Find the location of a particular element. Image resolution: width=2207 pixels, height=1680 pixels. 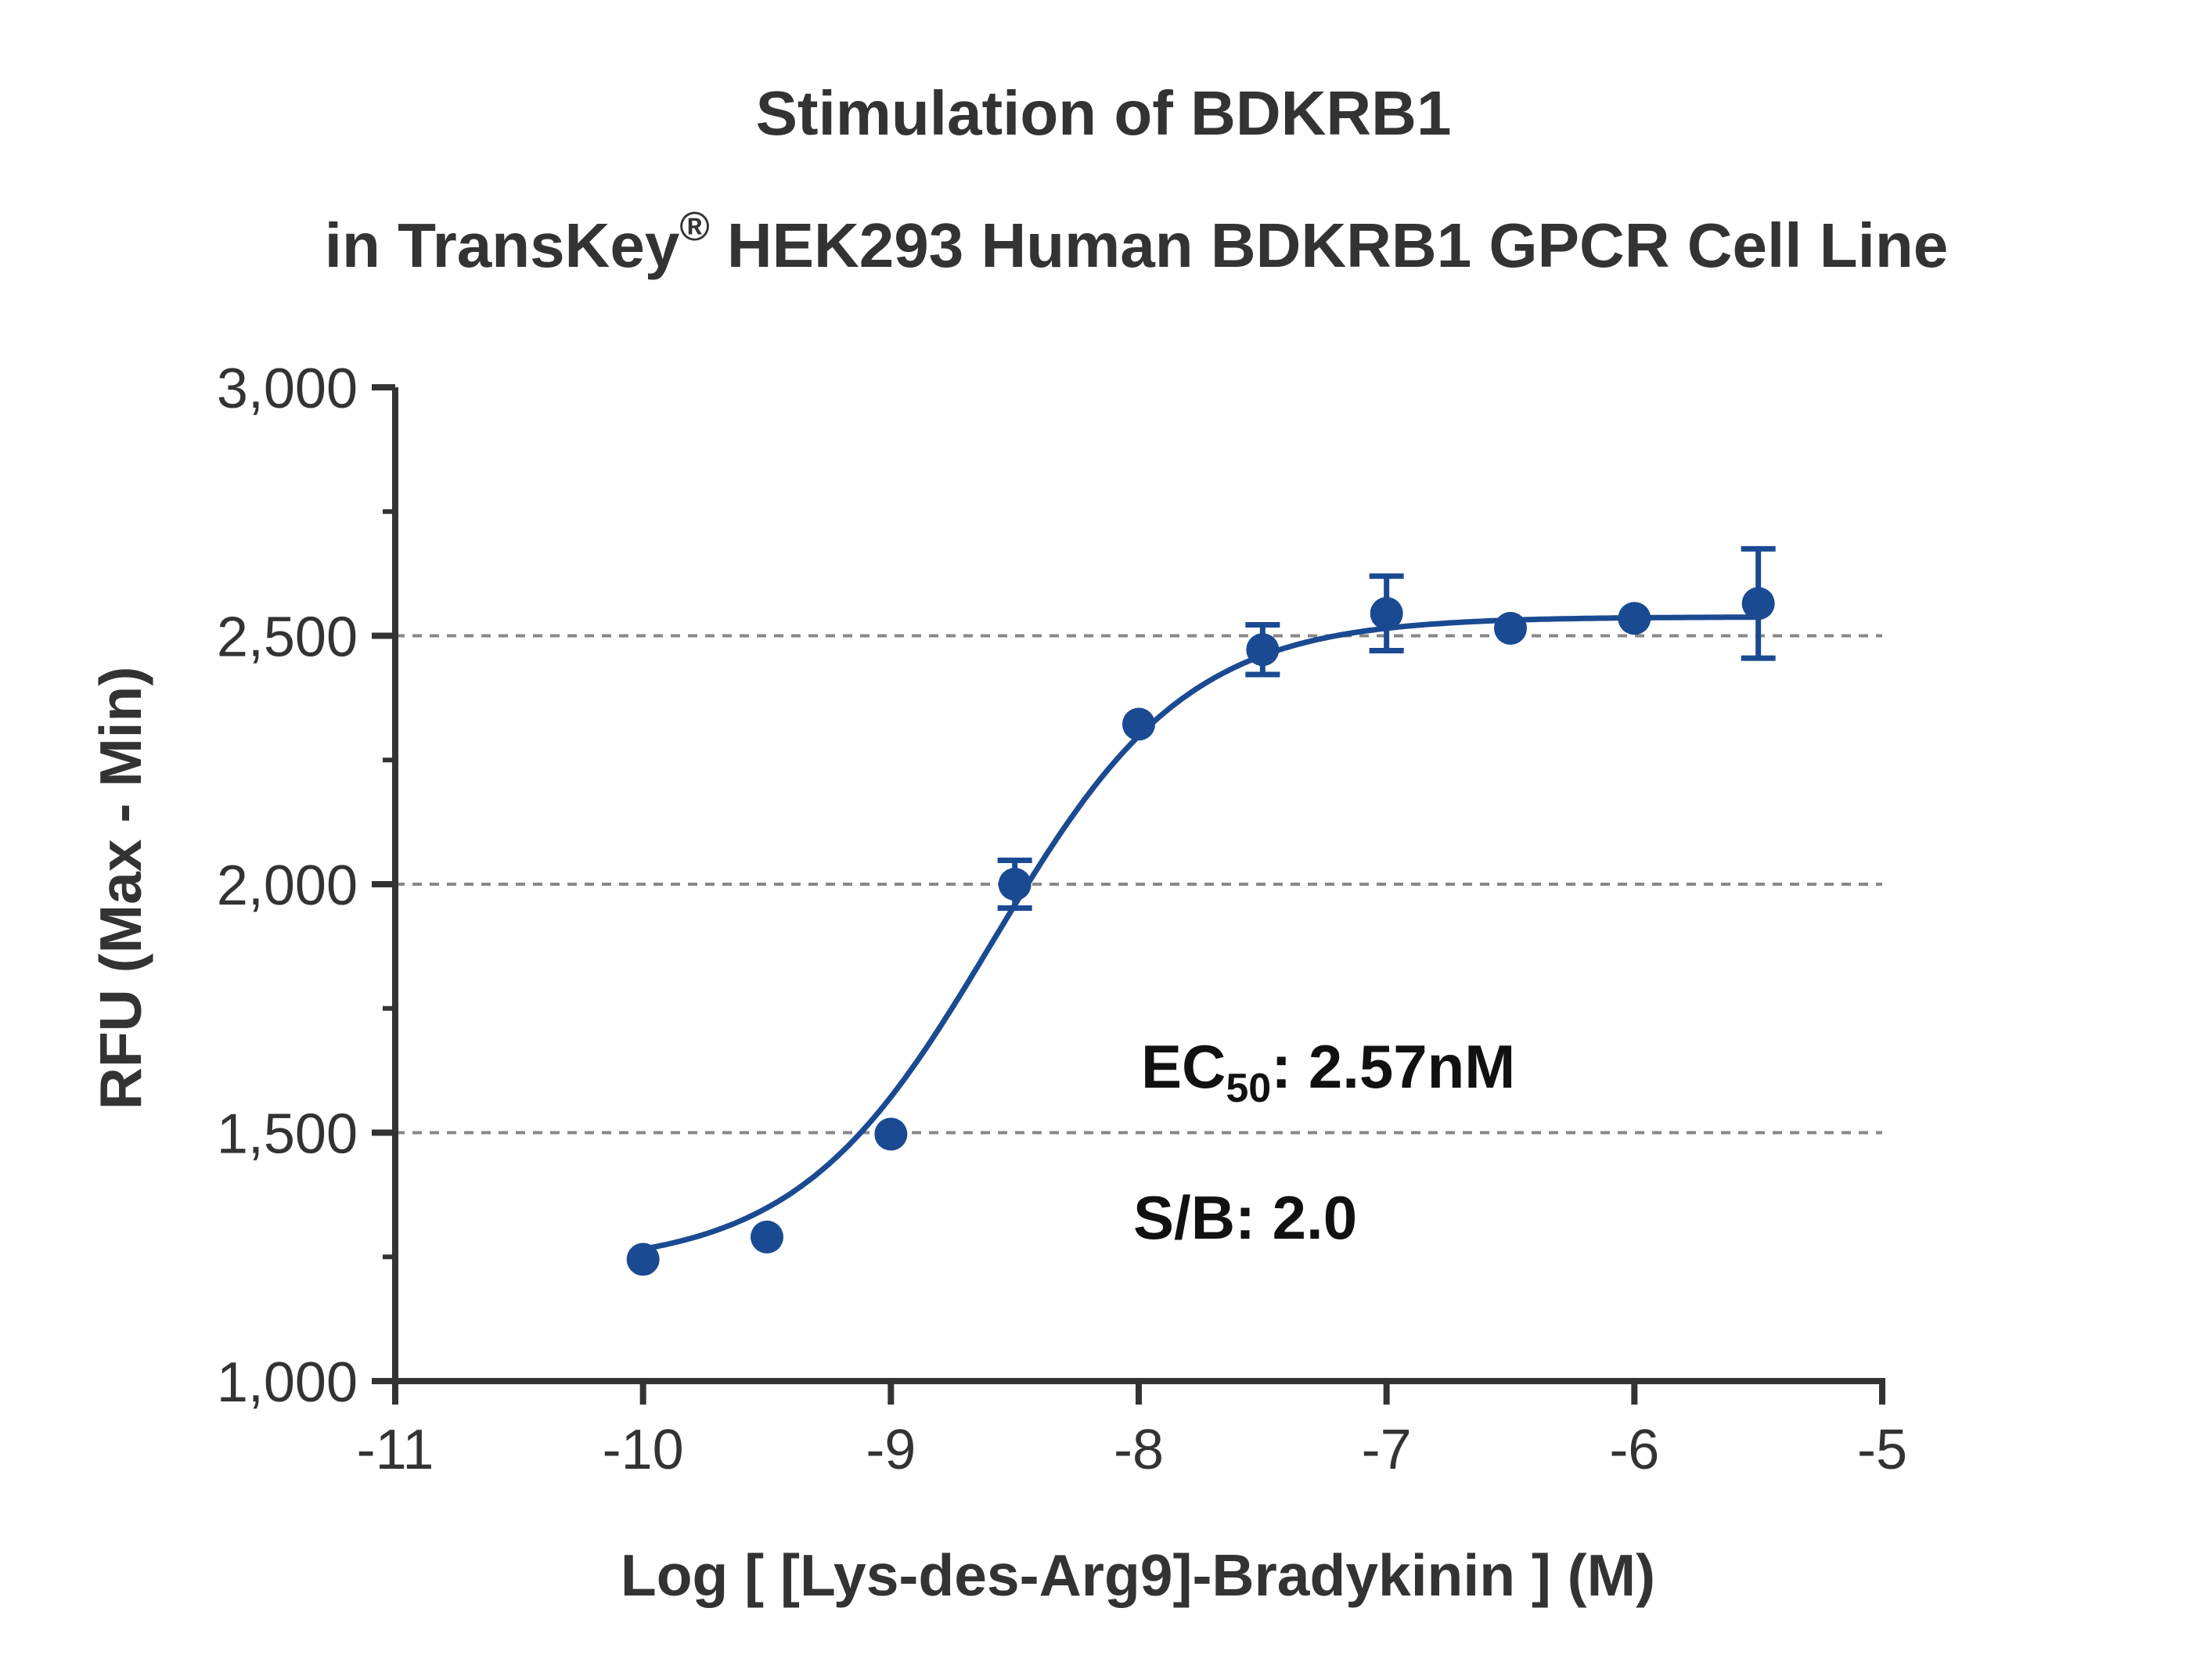

y-tick-label: 2,500 is located at coordinates (288, 637).